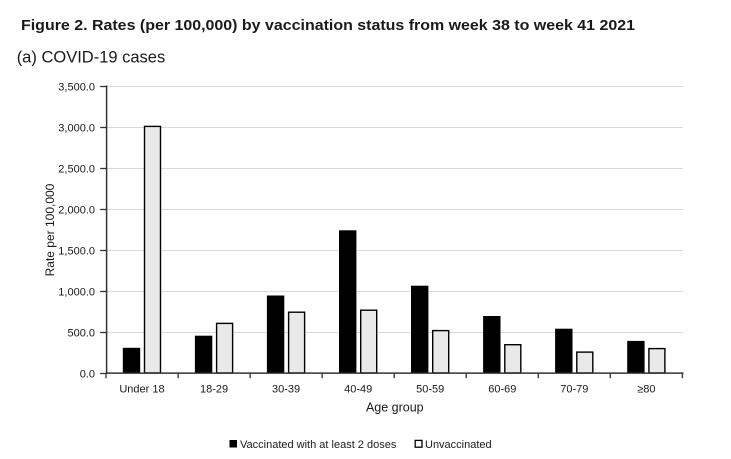 The height and width of the screenshot is (459, 731). What do you see at coordinates (318, 445) in the screenshot?
I see `svg-text:Vaccinated with at least 2 dos: Vaccinated with at least 2 doses` at bounding box center [318, 445].